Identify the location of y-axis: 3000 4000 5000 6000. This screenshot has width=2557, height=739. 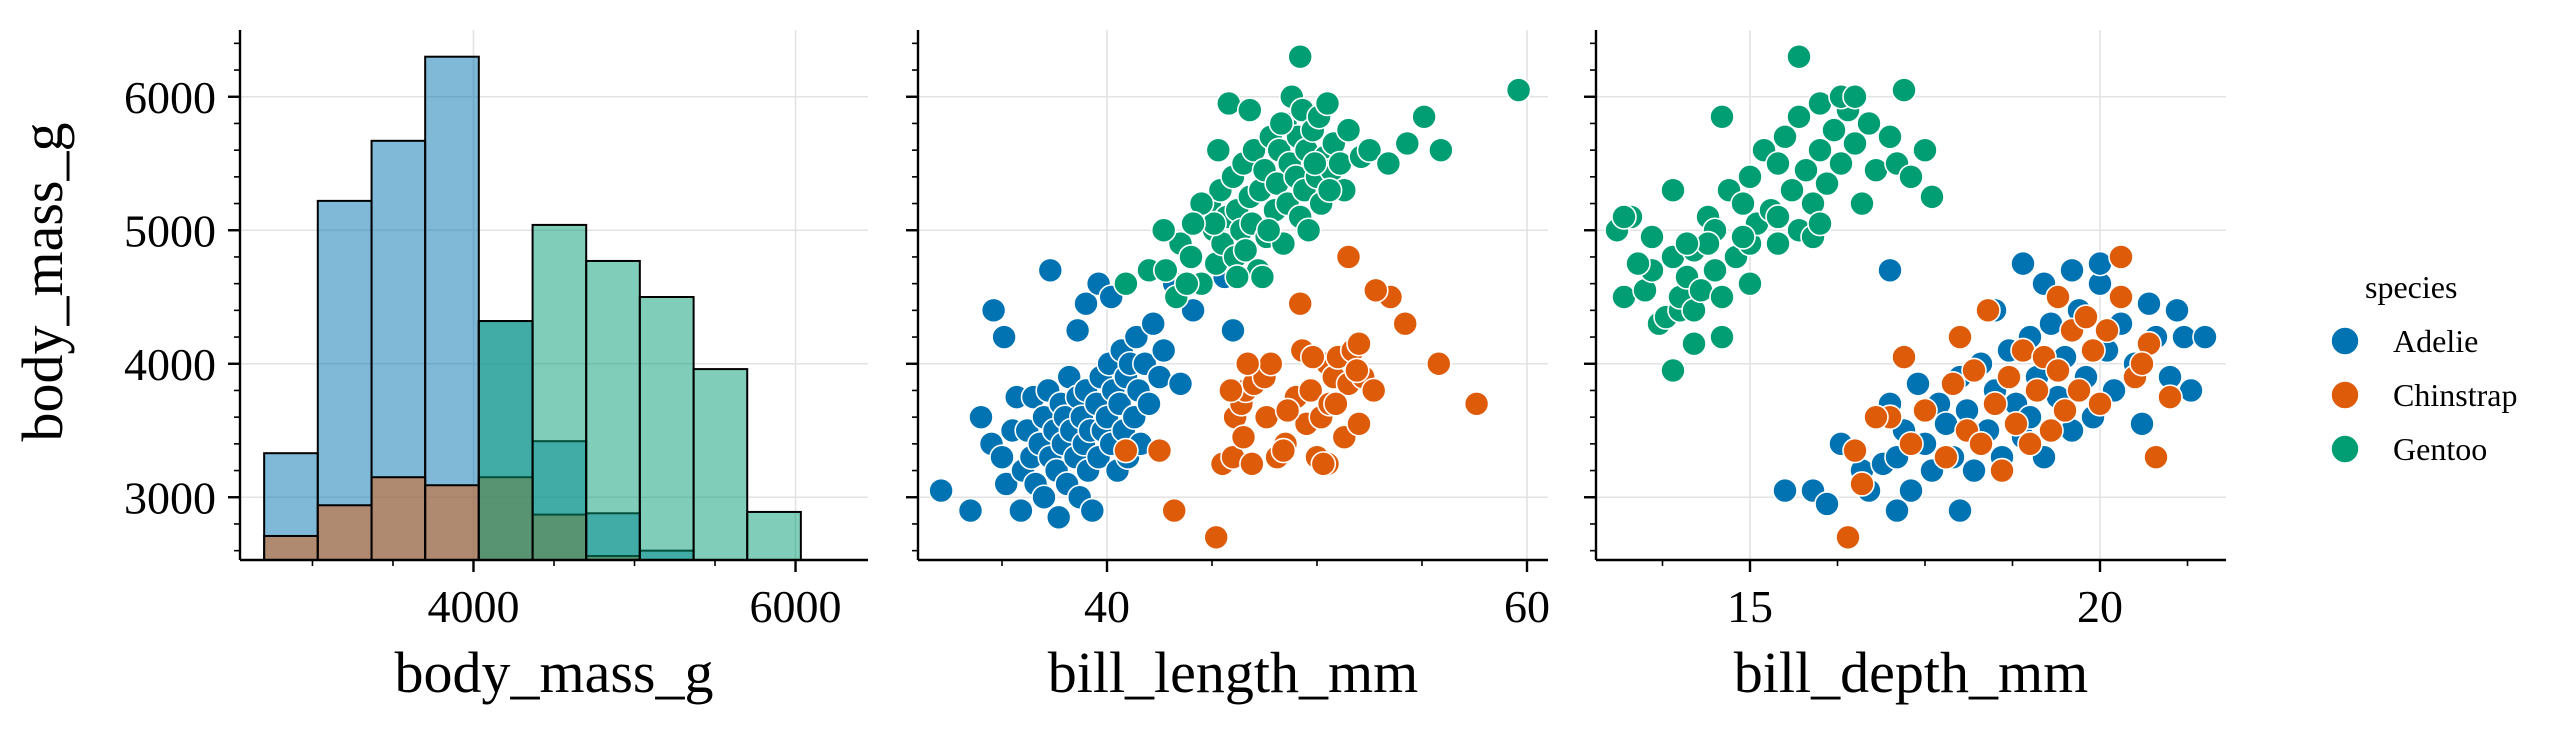
(183, 295).